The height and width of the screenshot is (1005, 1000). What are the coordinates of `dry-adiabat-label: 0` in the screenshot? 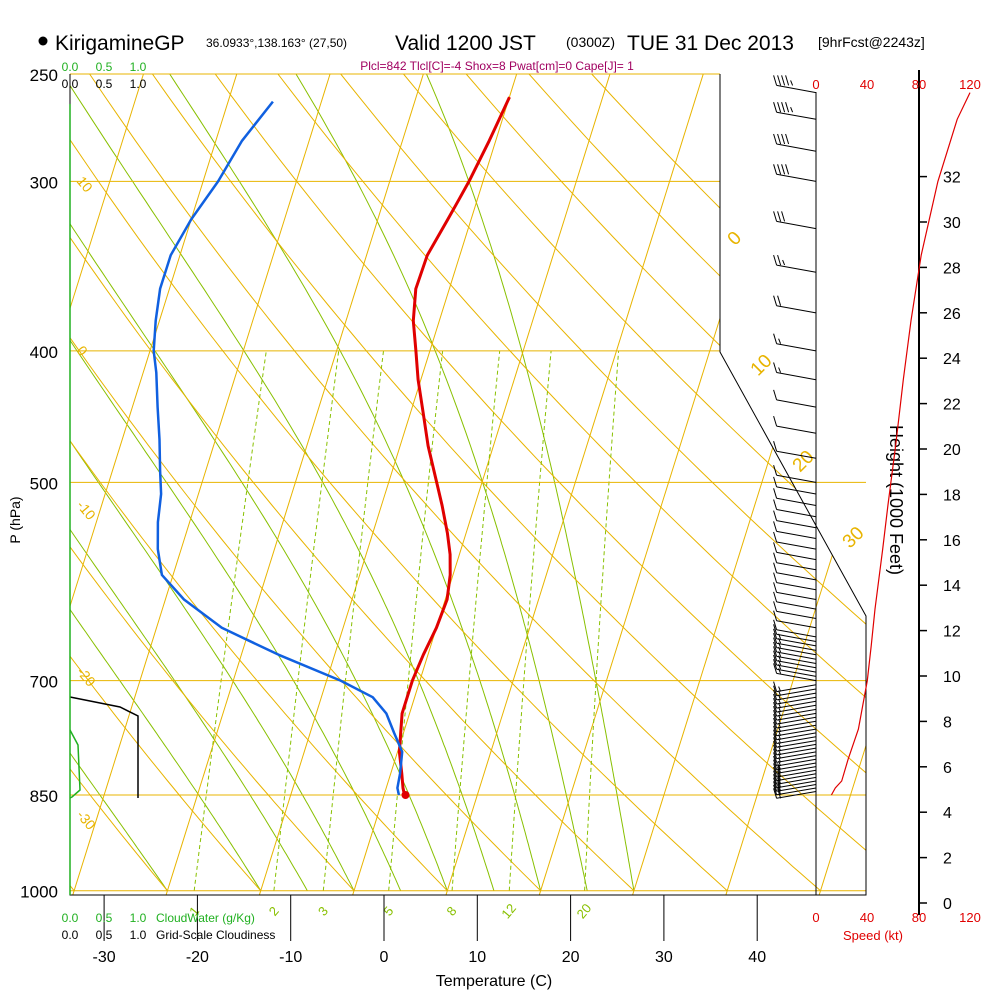 It's located at (735, 239).